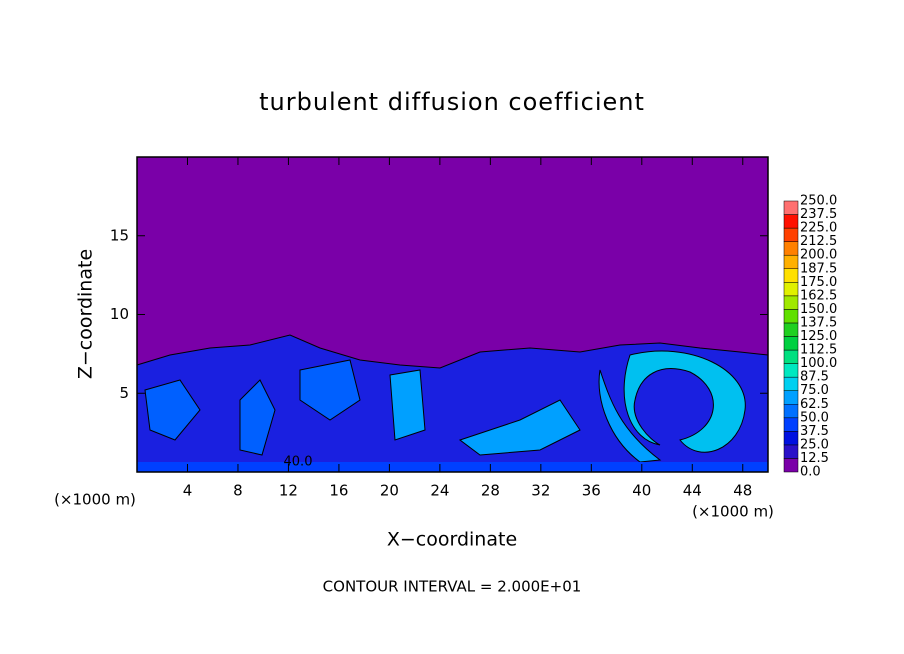 The width and height of the screenshot is (904, 654). I want to click on x-tick-label: 36, so click(591, 491).